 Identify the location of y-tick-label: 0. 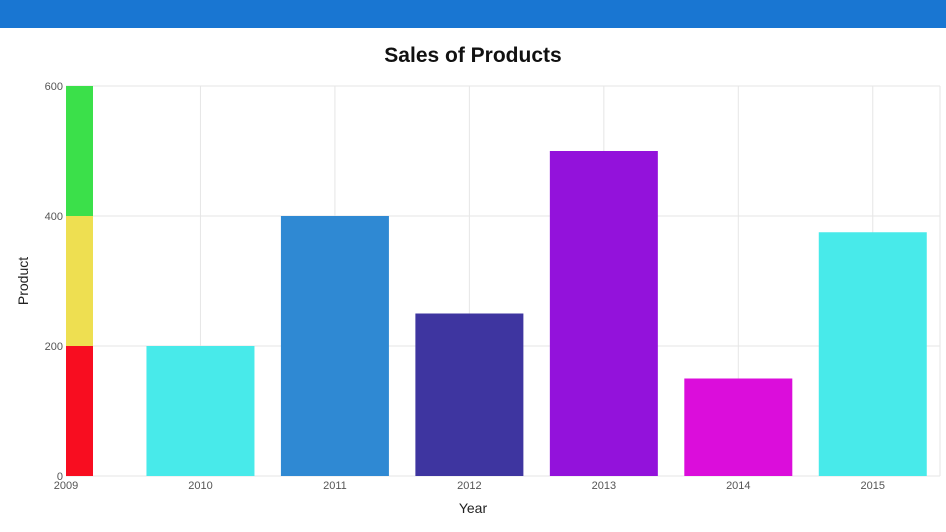
(60, 477).